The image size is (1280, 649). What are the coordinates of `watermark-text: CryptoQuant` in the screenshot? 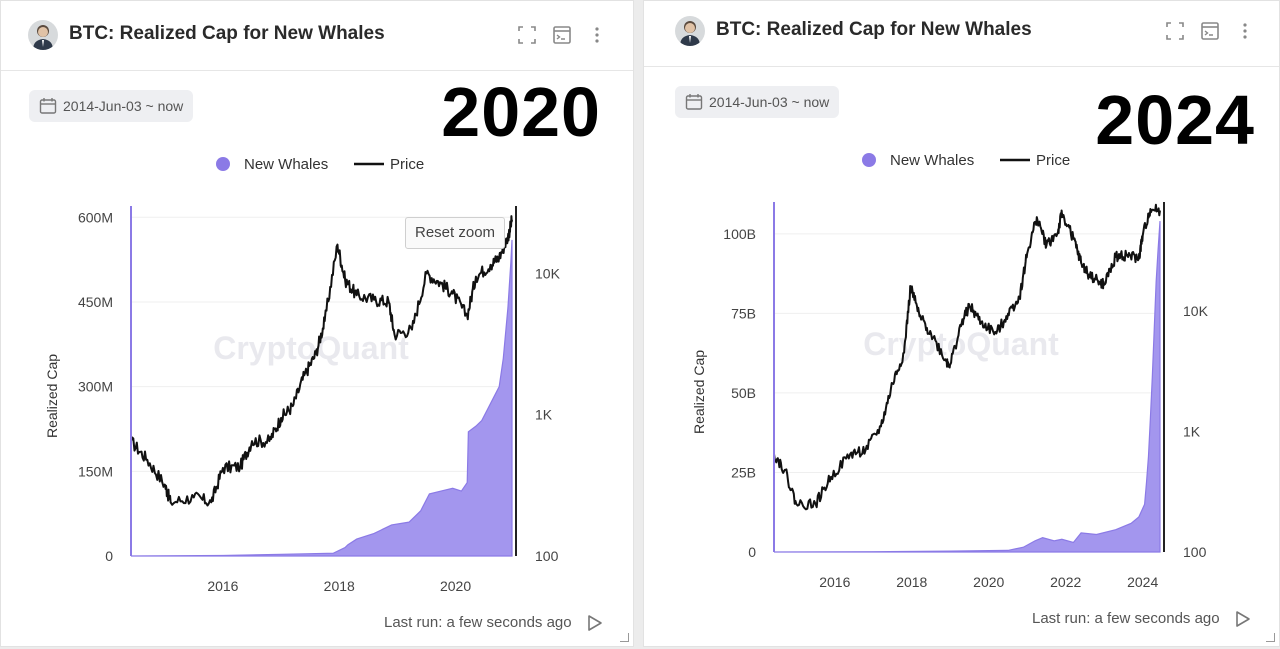 It's located at (961, 344).